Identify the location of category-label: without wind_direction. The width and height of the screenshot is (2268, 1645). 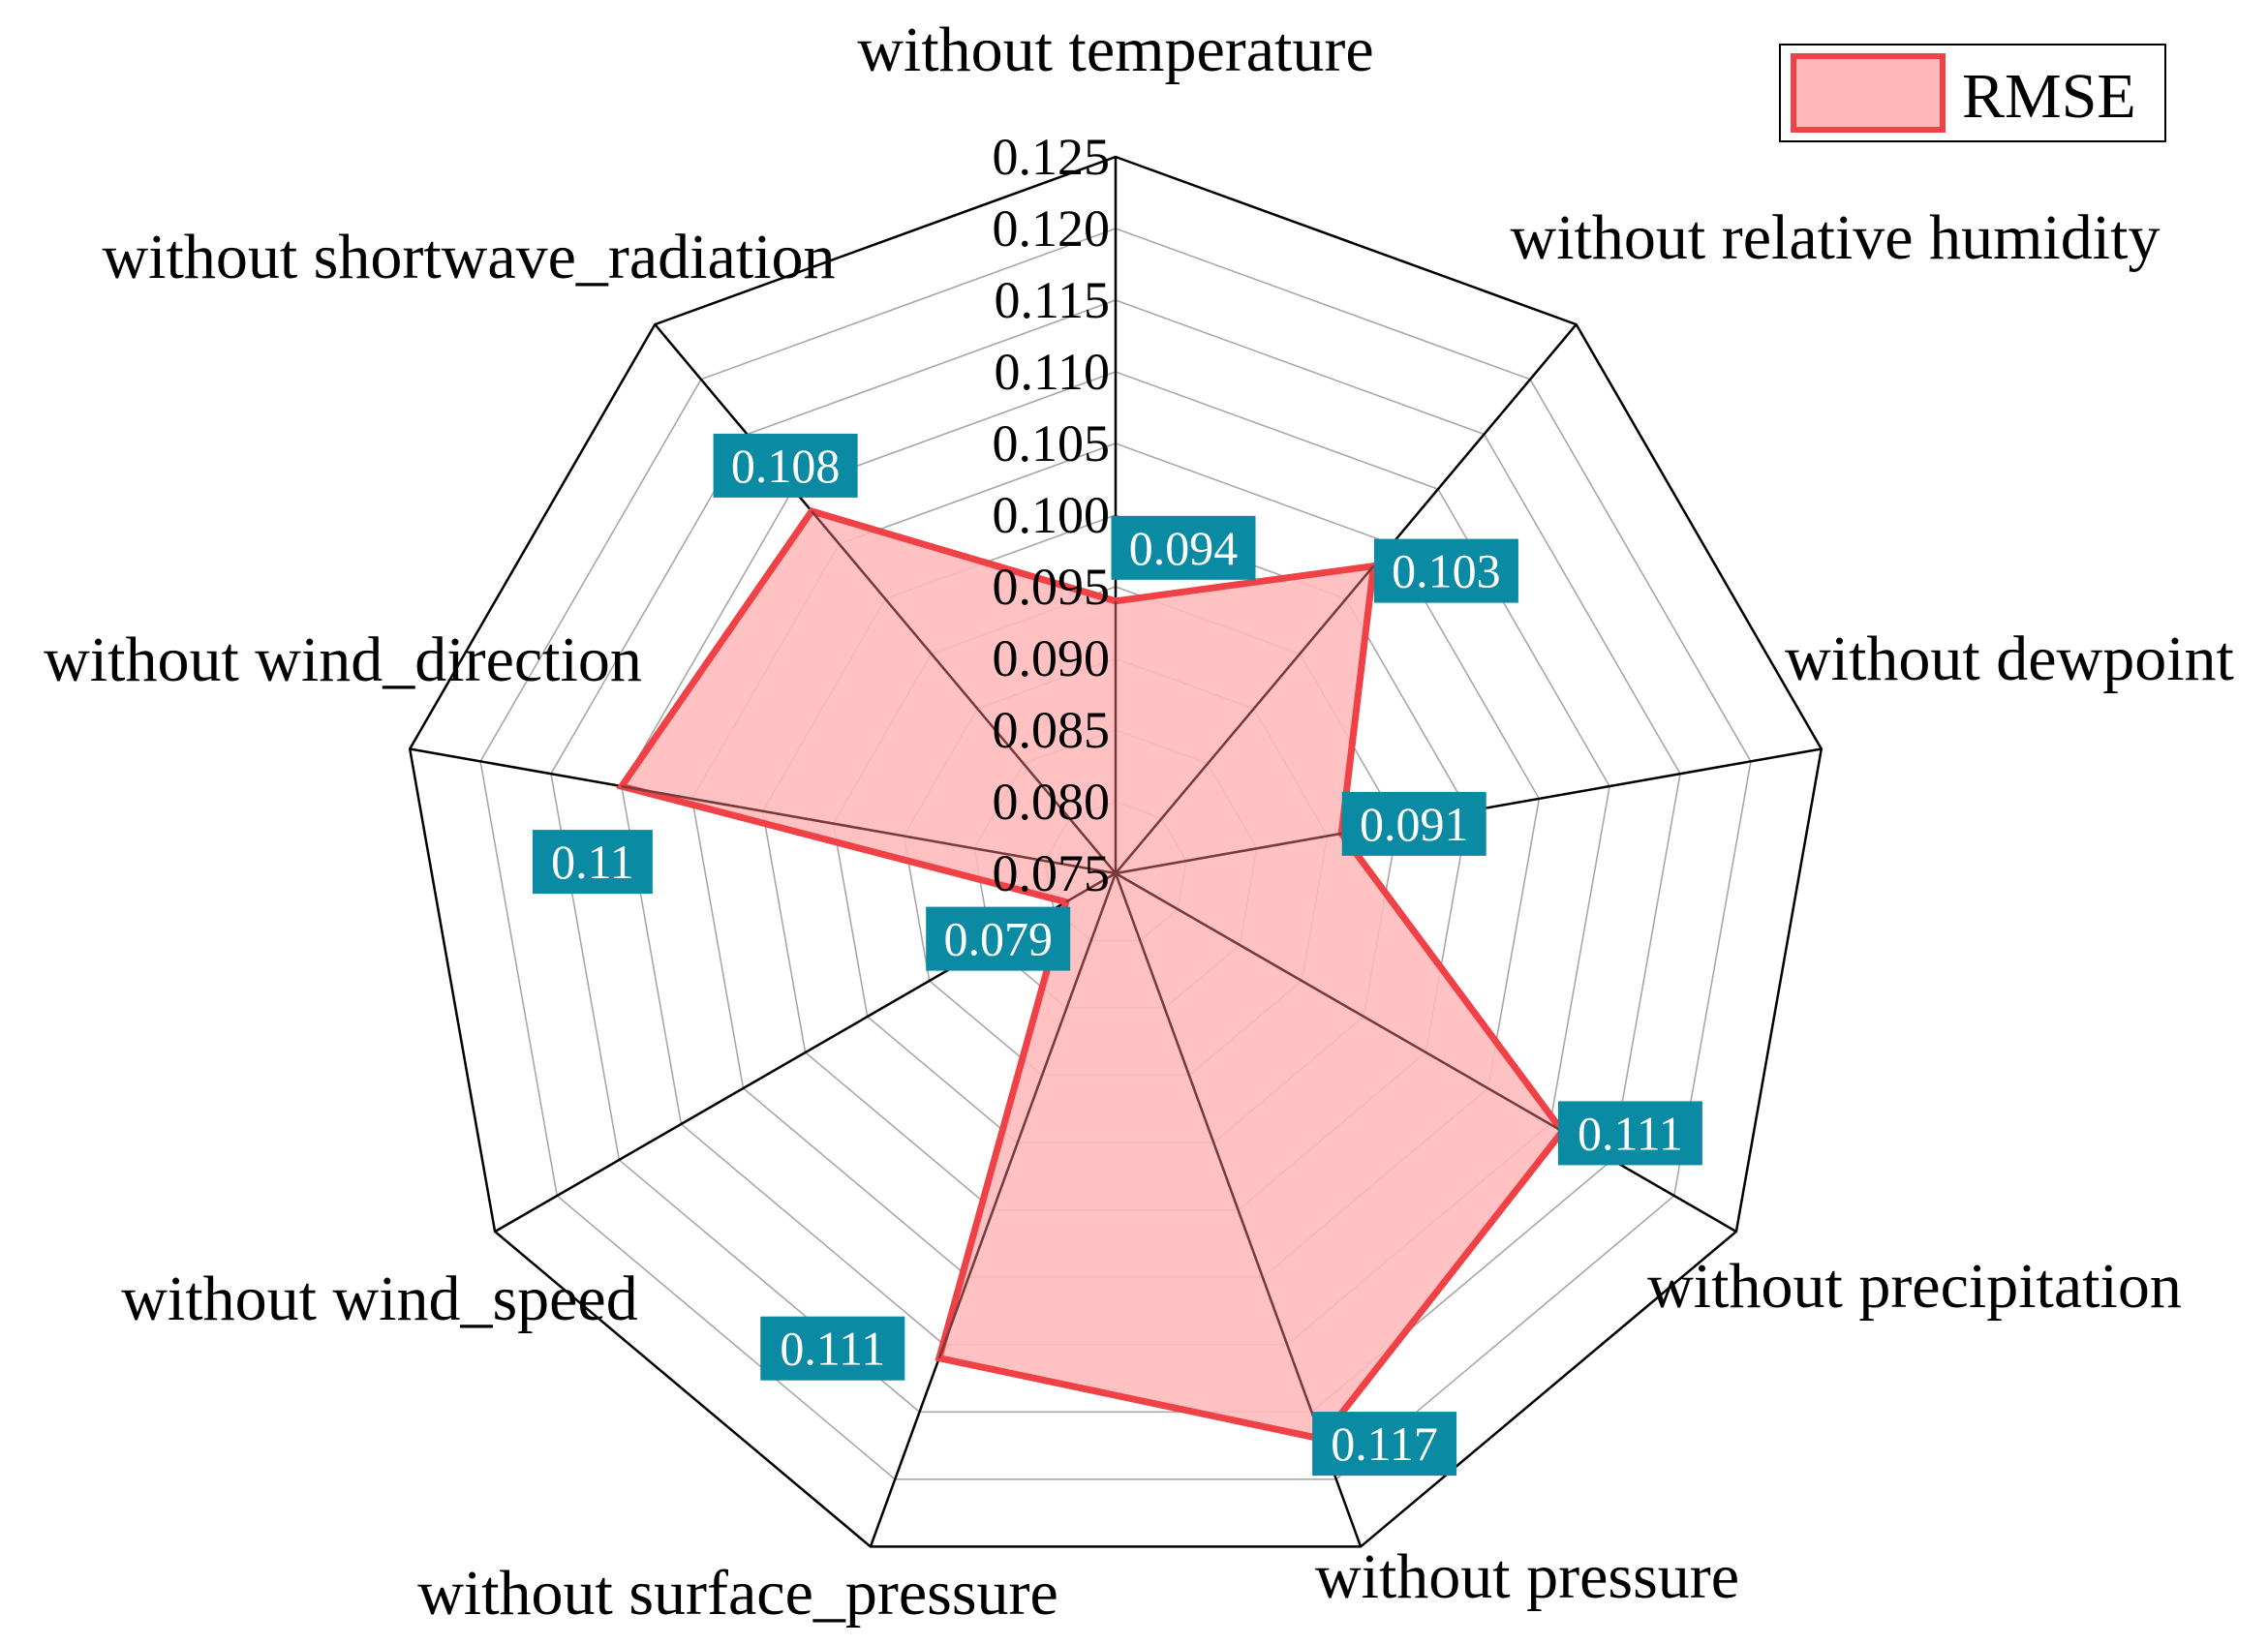
(343, 659).